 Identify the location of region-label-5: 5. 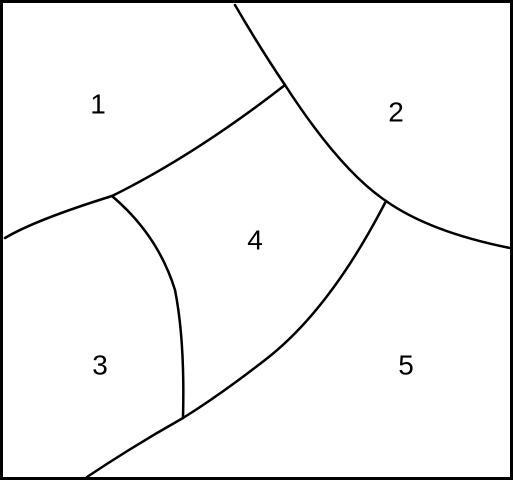
(406, 364).